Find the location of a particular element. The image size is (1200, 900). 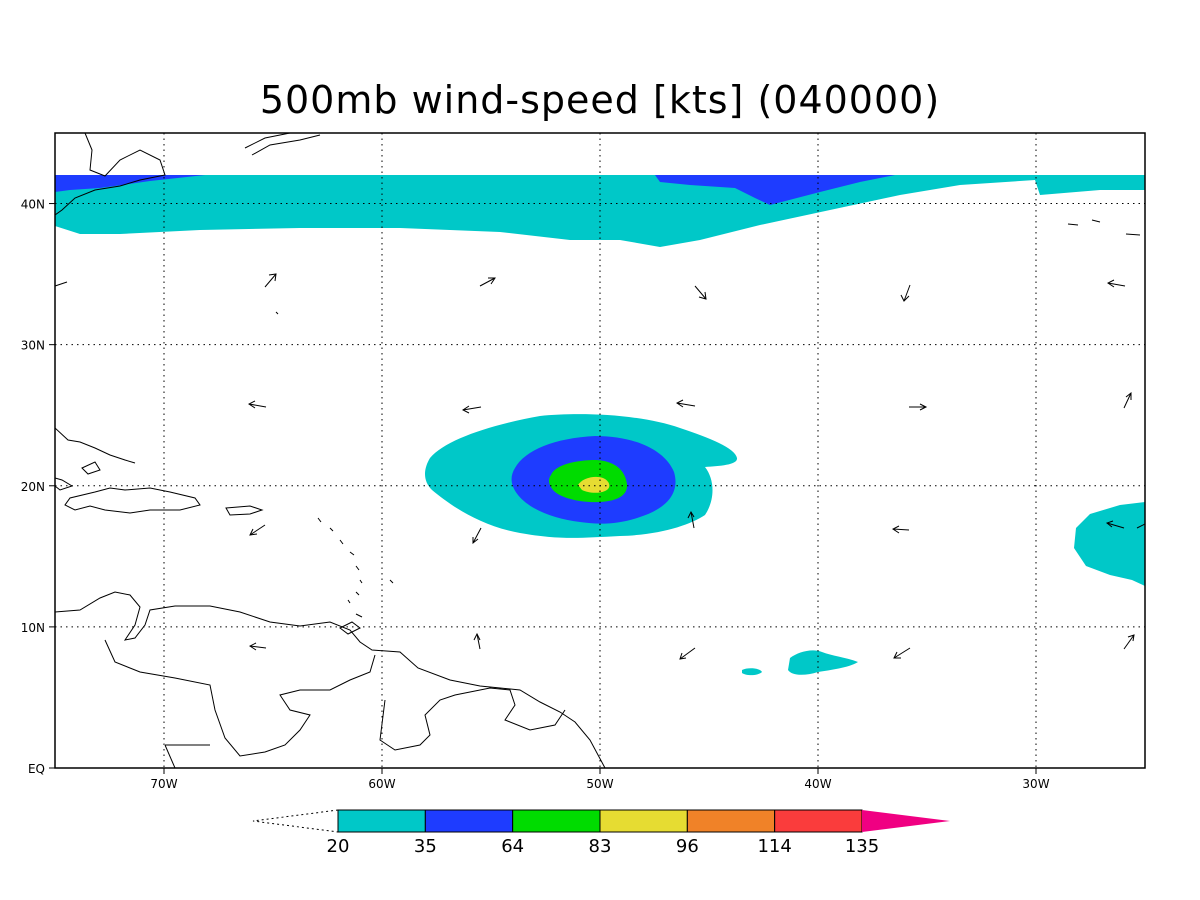

colorbar-level-label: 35 is located at coordinates (425, 846).